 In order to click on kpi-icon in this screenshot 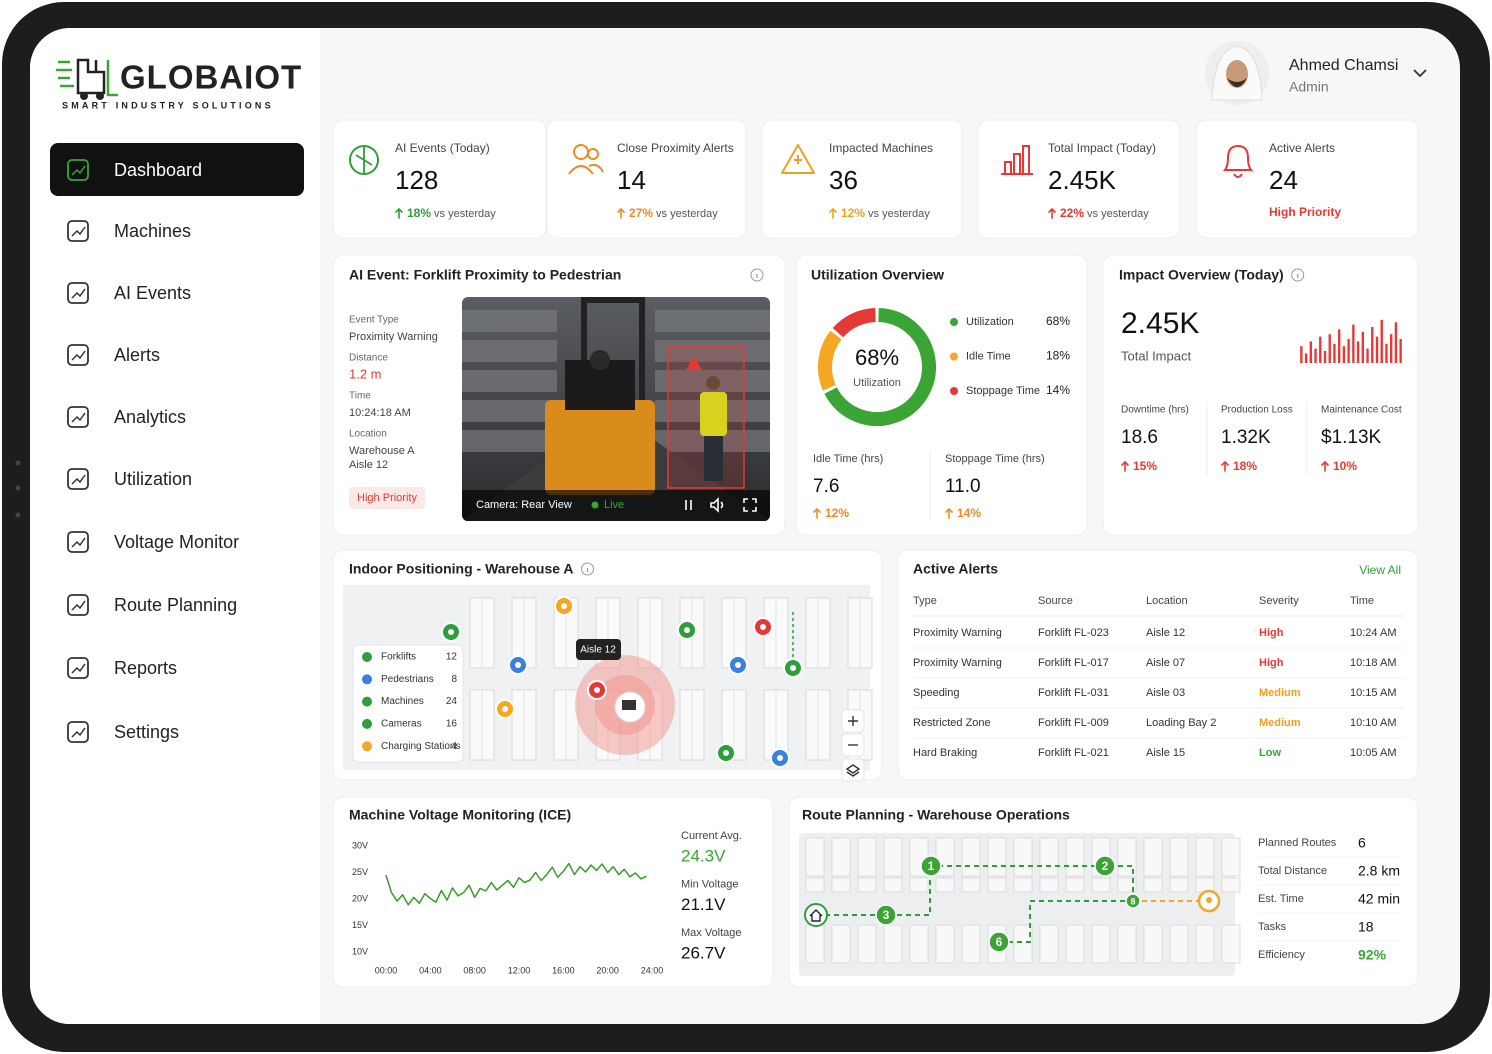, I will do `click(1017, 160)`.